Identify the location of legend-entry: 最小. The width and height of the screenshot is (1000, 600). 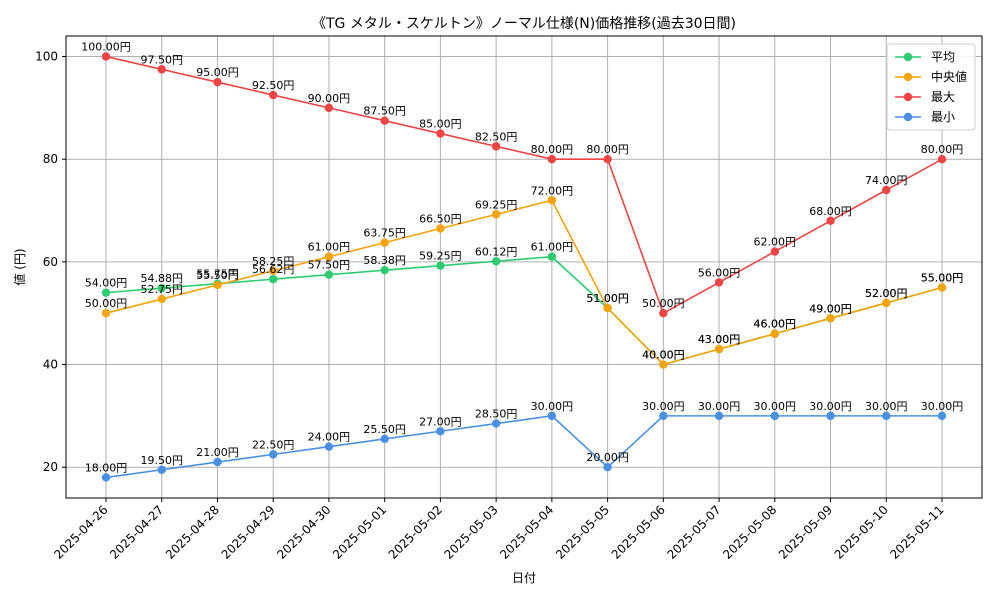
(943, 117).